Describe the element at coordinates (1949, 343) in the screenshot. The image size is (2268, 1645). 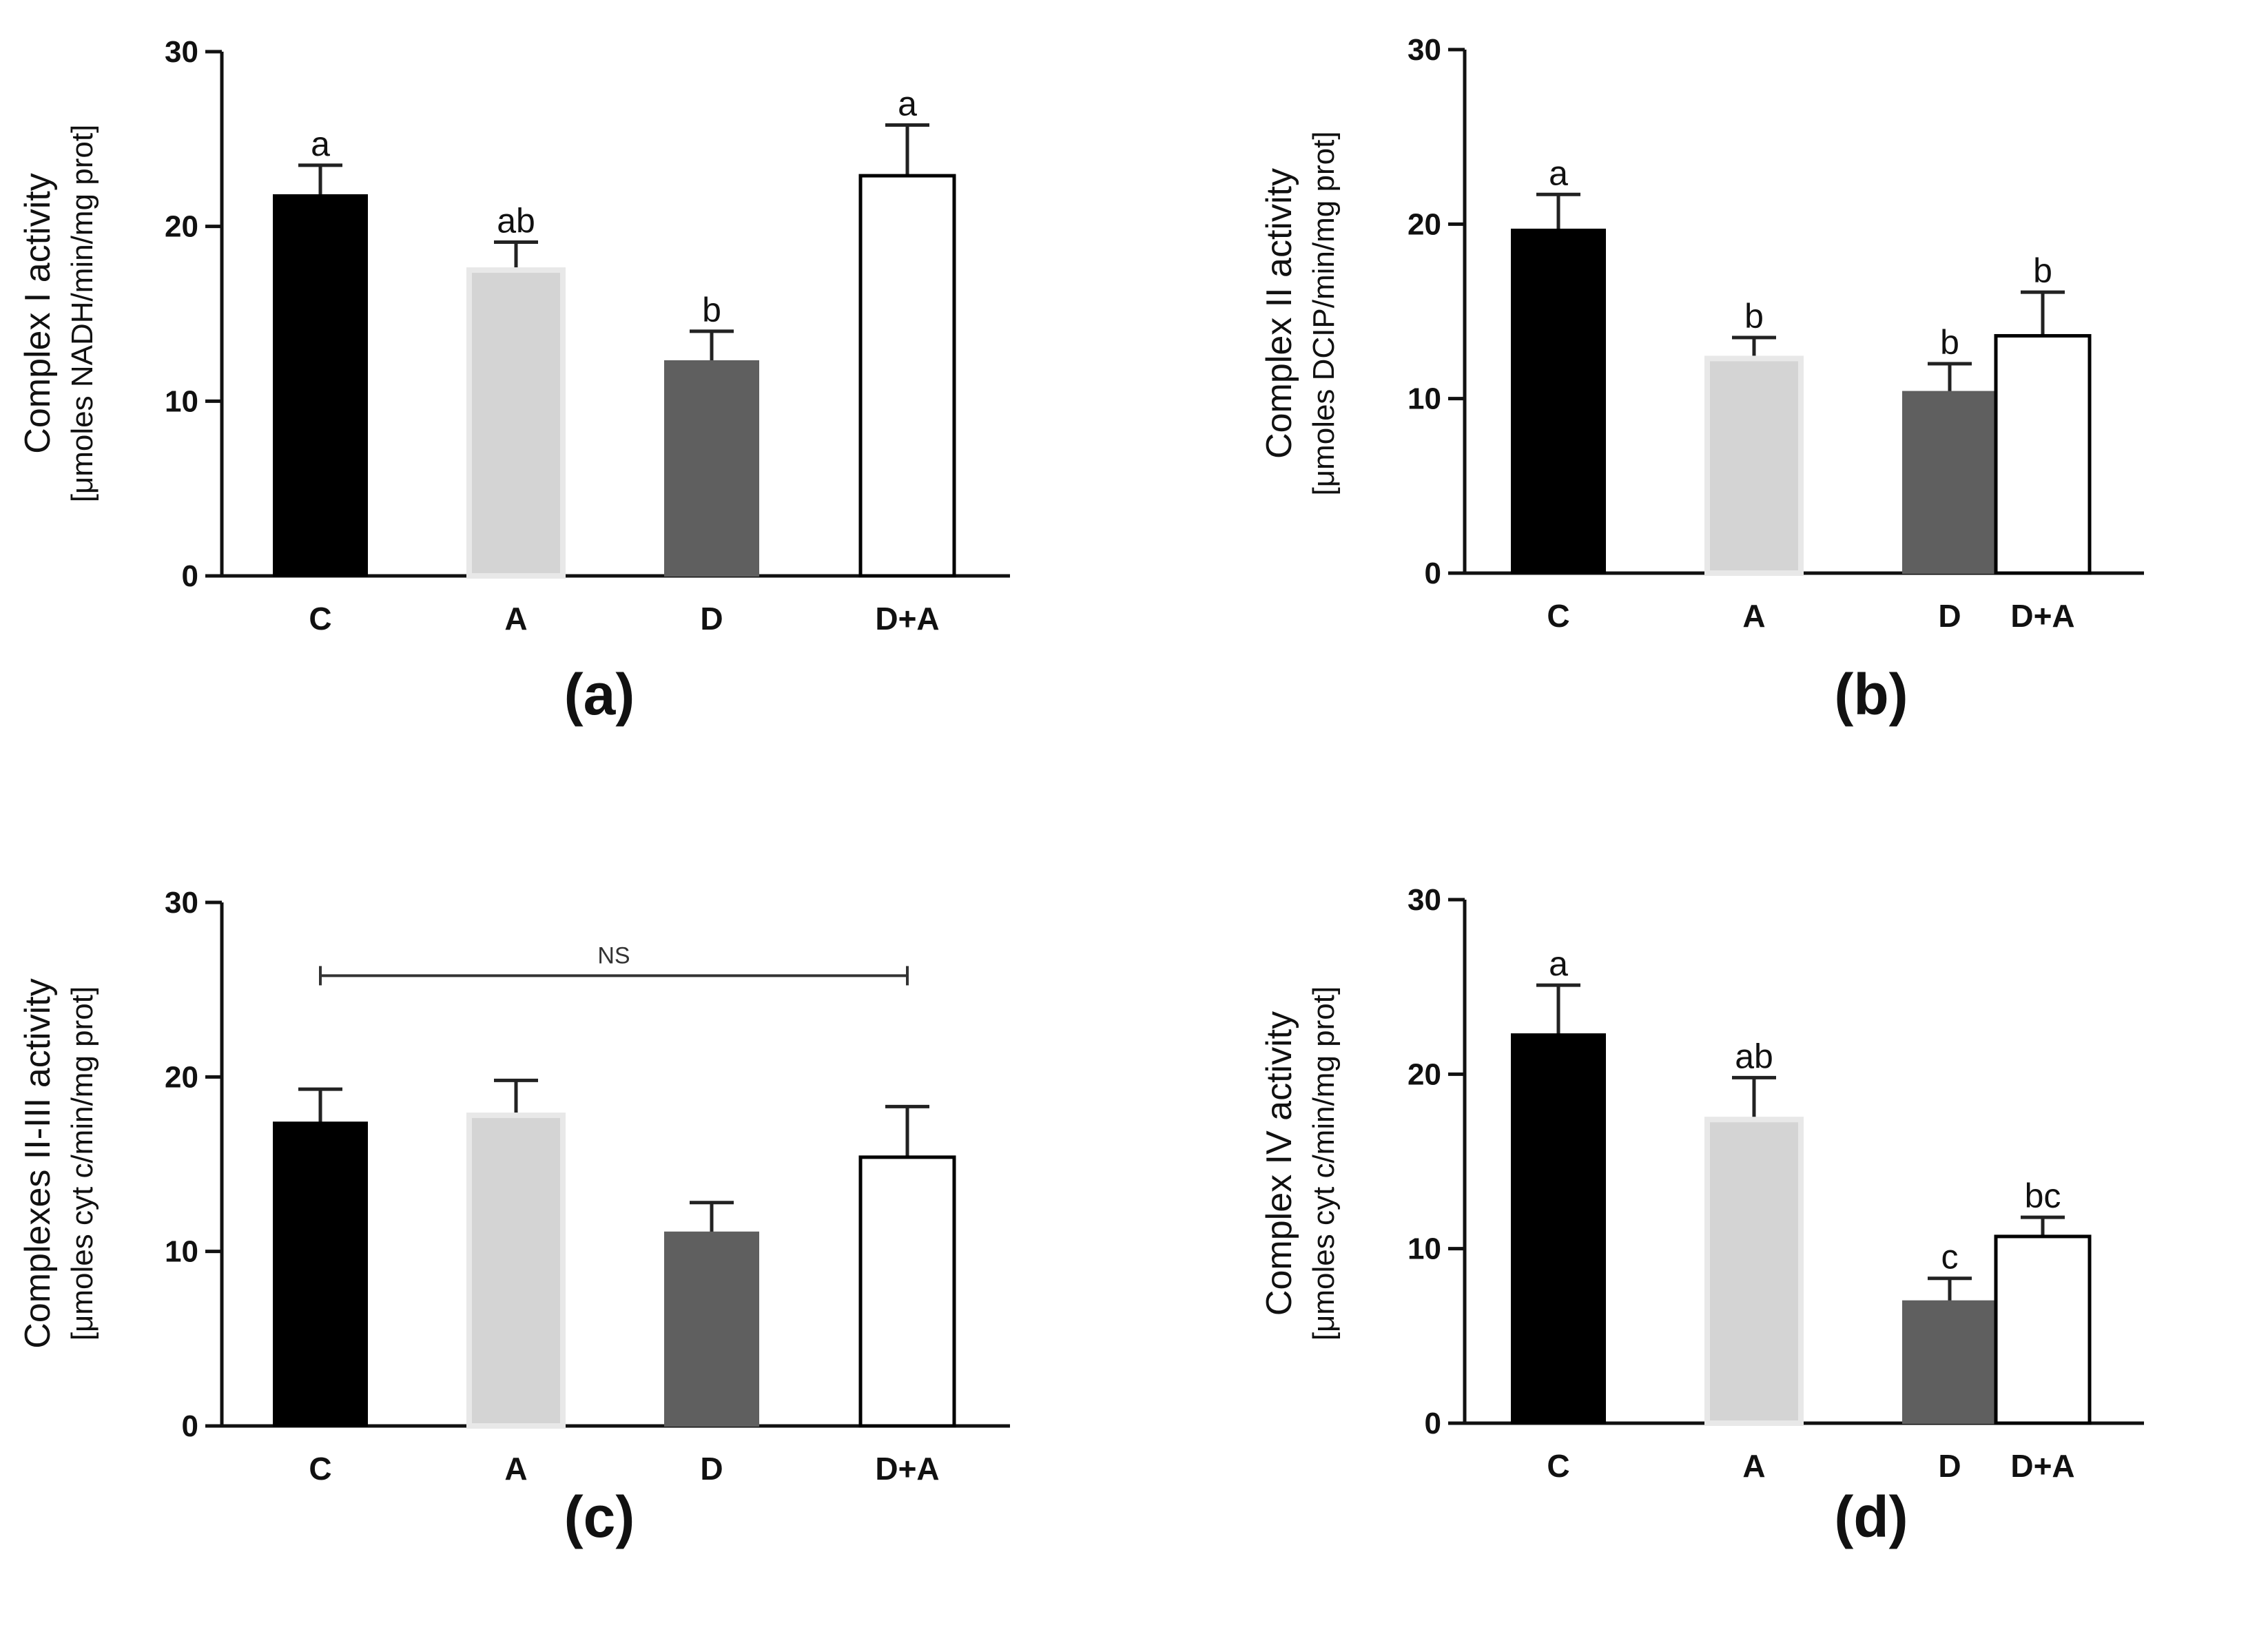
I see `significance-label-b-D: b` at that location.